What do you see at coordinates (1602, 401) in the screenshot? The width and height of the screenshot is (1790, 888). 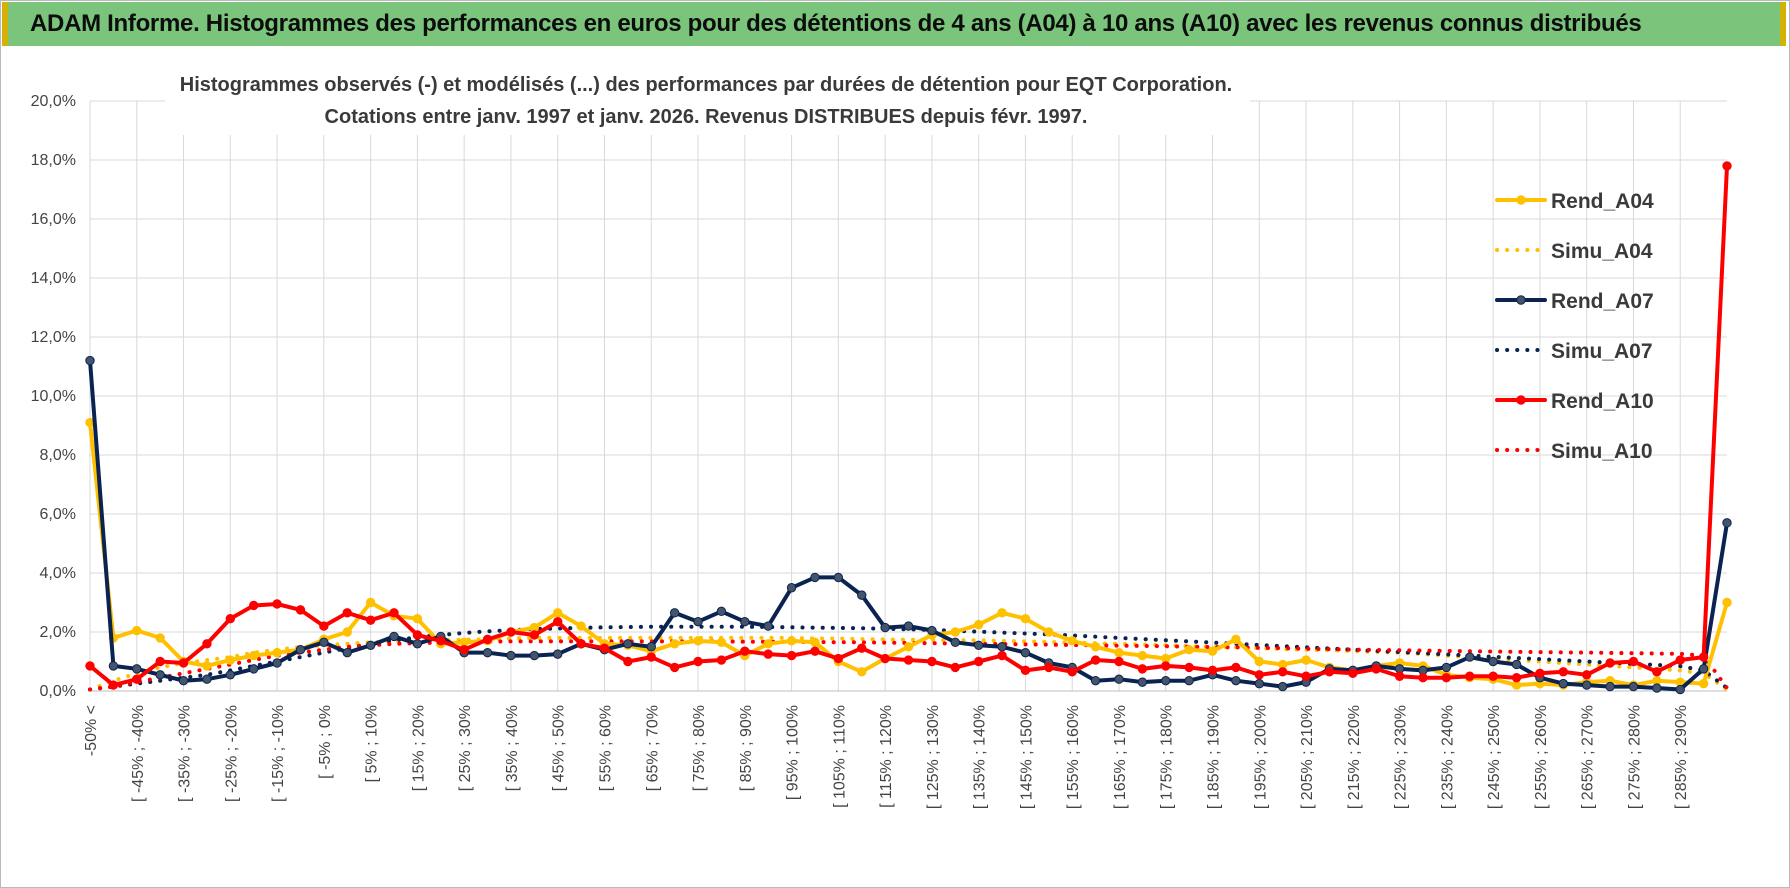 I see `legend-label-rend_a10: Rend_A10` at bounding box center [1602, 401].